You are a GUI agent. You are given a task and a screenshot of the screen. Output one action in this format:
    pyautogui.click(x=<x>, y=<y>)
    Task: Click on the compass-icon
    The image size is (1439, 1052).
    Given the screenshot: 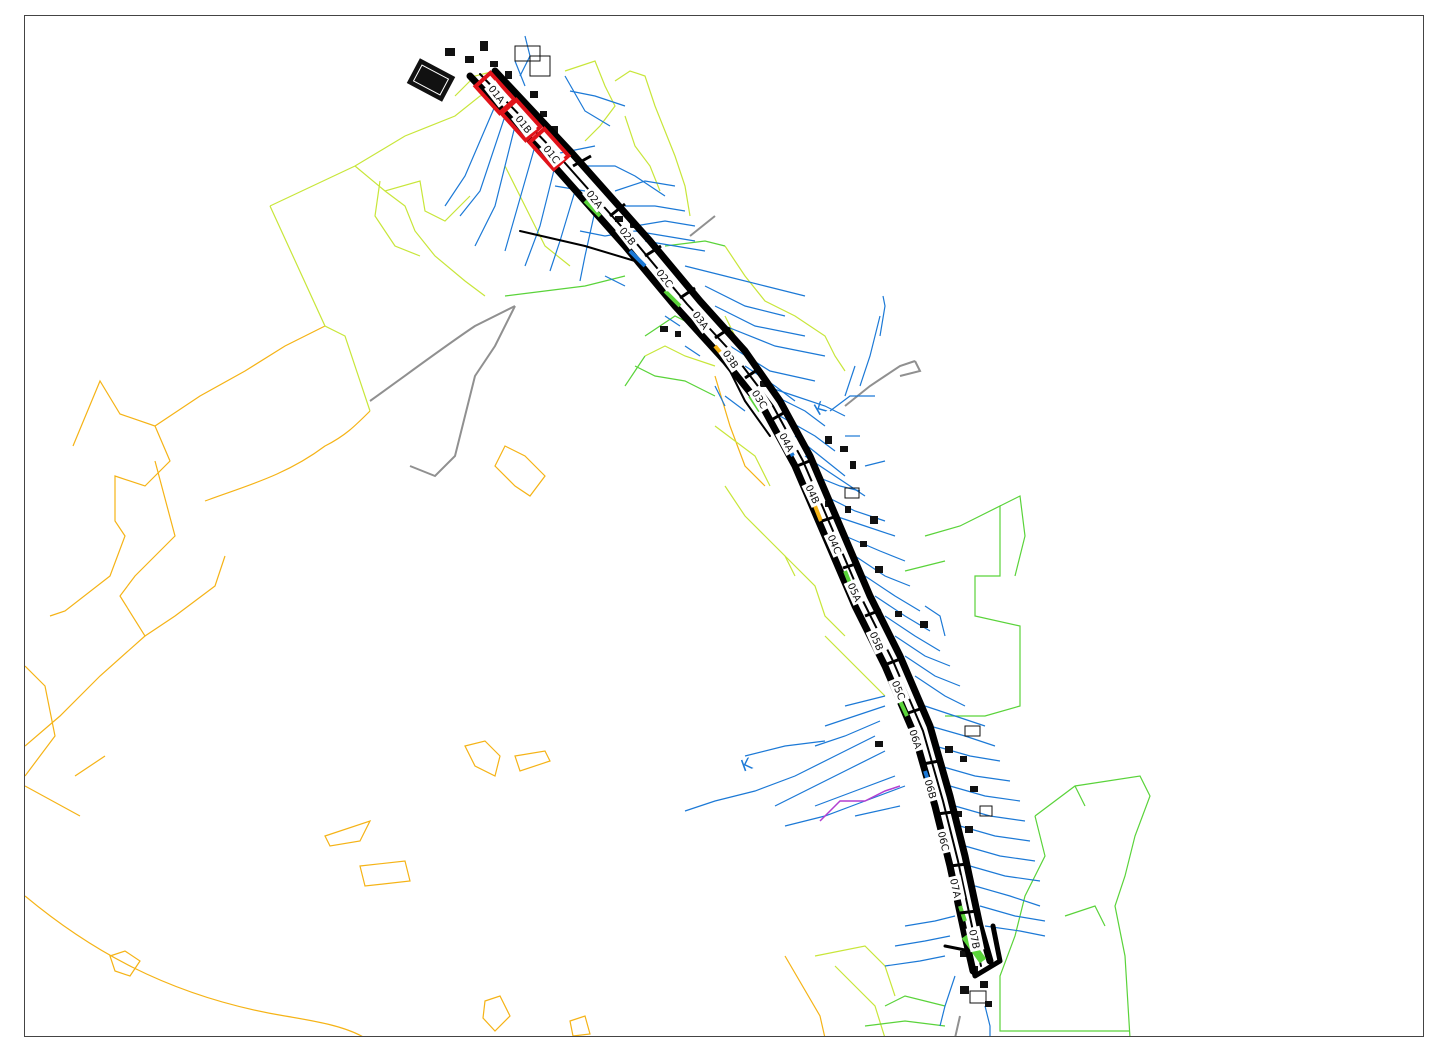 What is the action you would take?
    pyautogui.click(x=431, y=80)
    